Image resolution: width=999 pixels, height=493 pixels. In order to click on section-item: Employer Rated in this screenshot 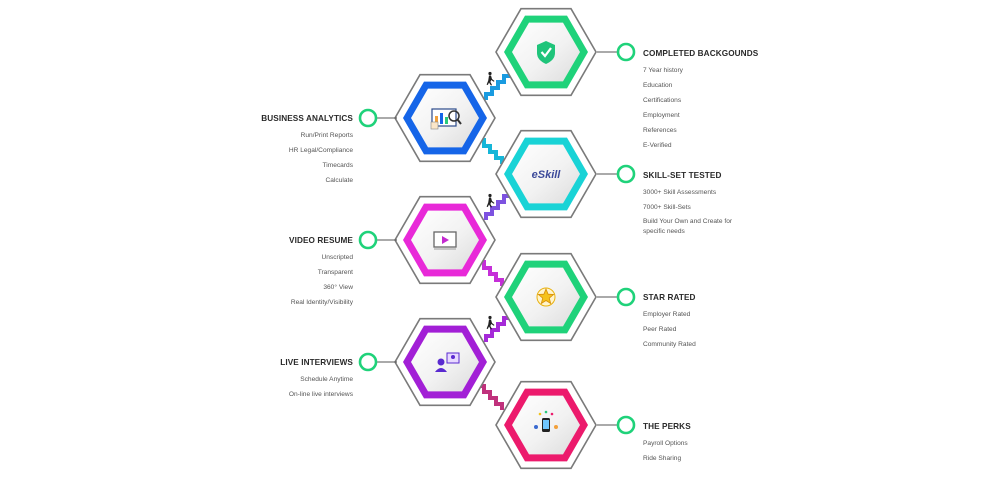, I will do `click(667, 314)`.